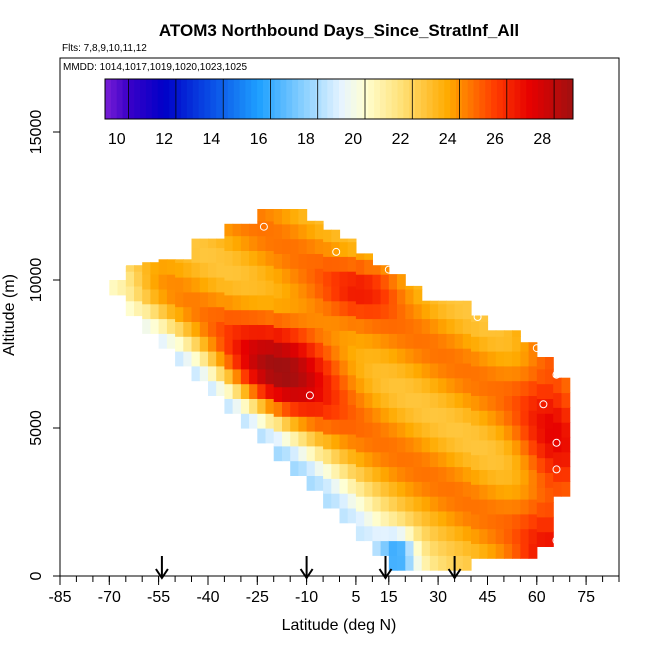  What do you see at coordinates (36, 280) in the screenshot?
I see `y-tick-label: 10000` at bounding box center [36, 280].